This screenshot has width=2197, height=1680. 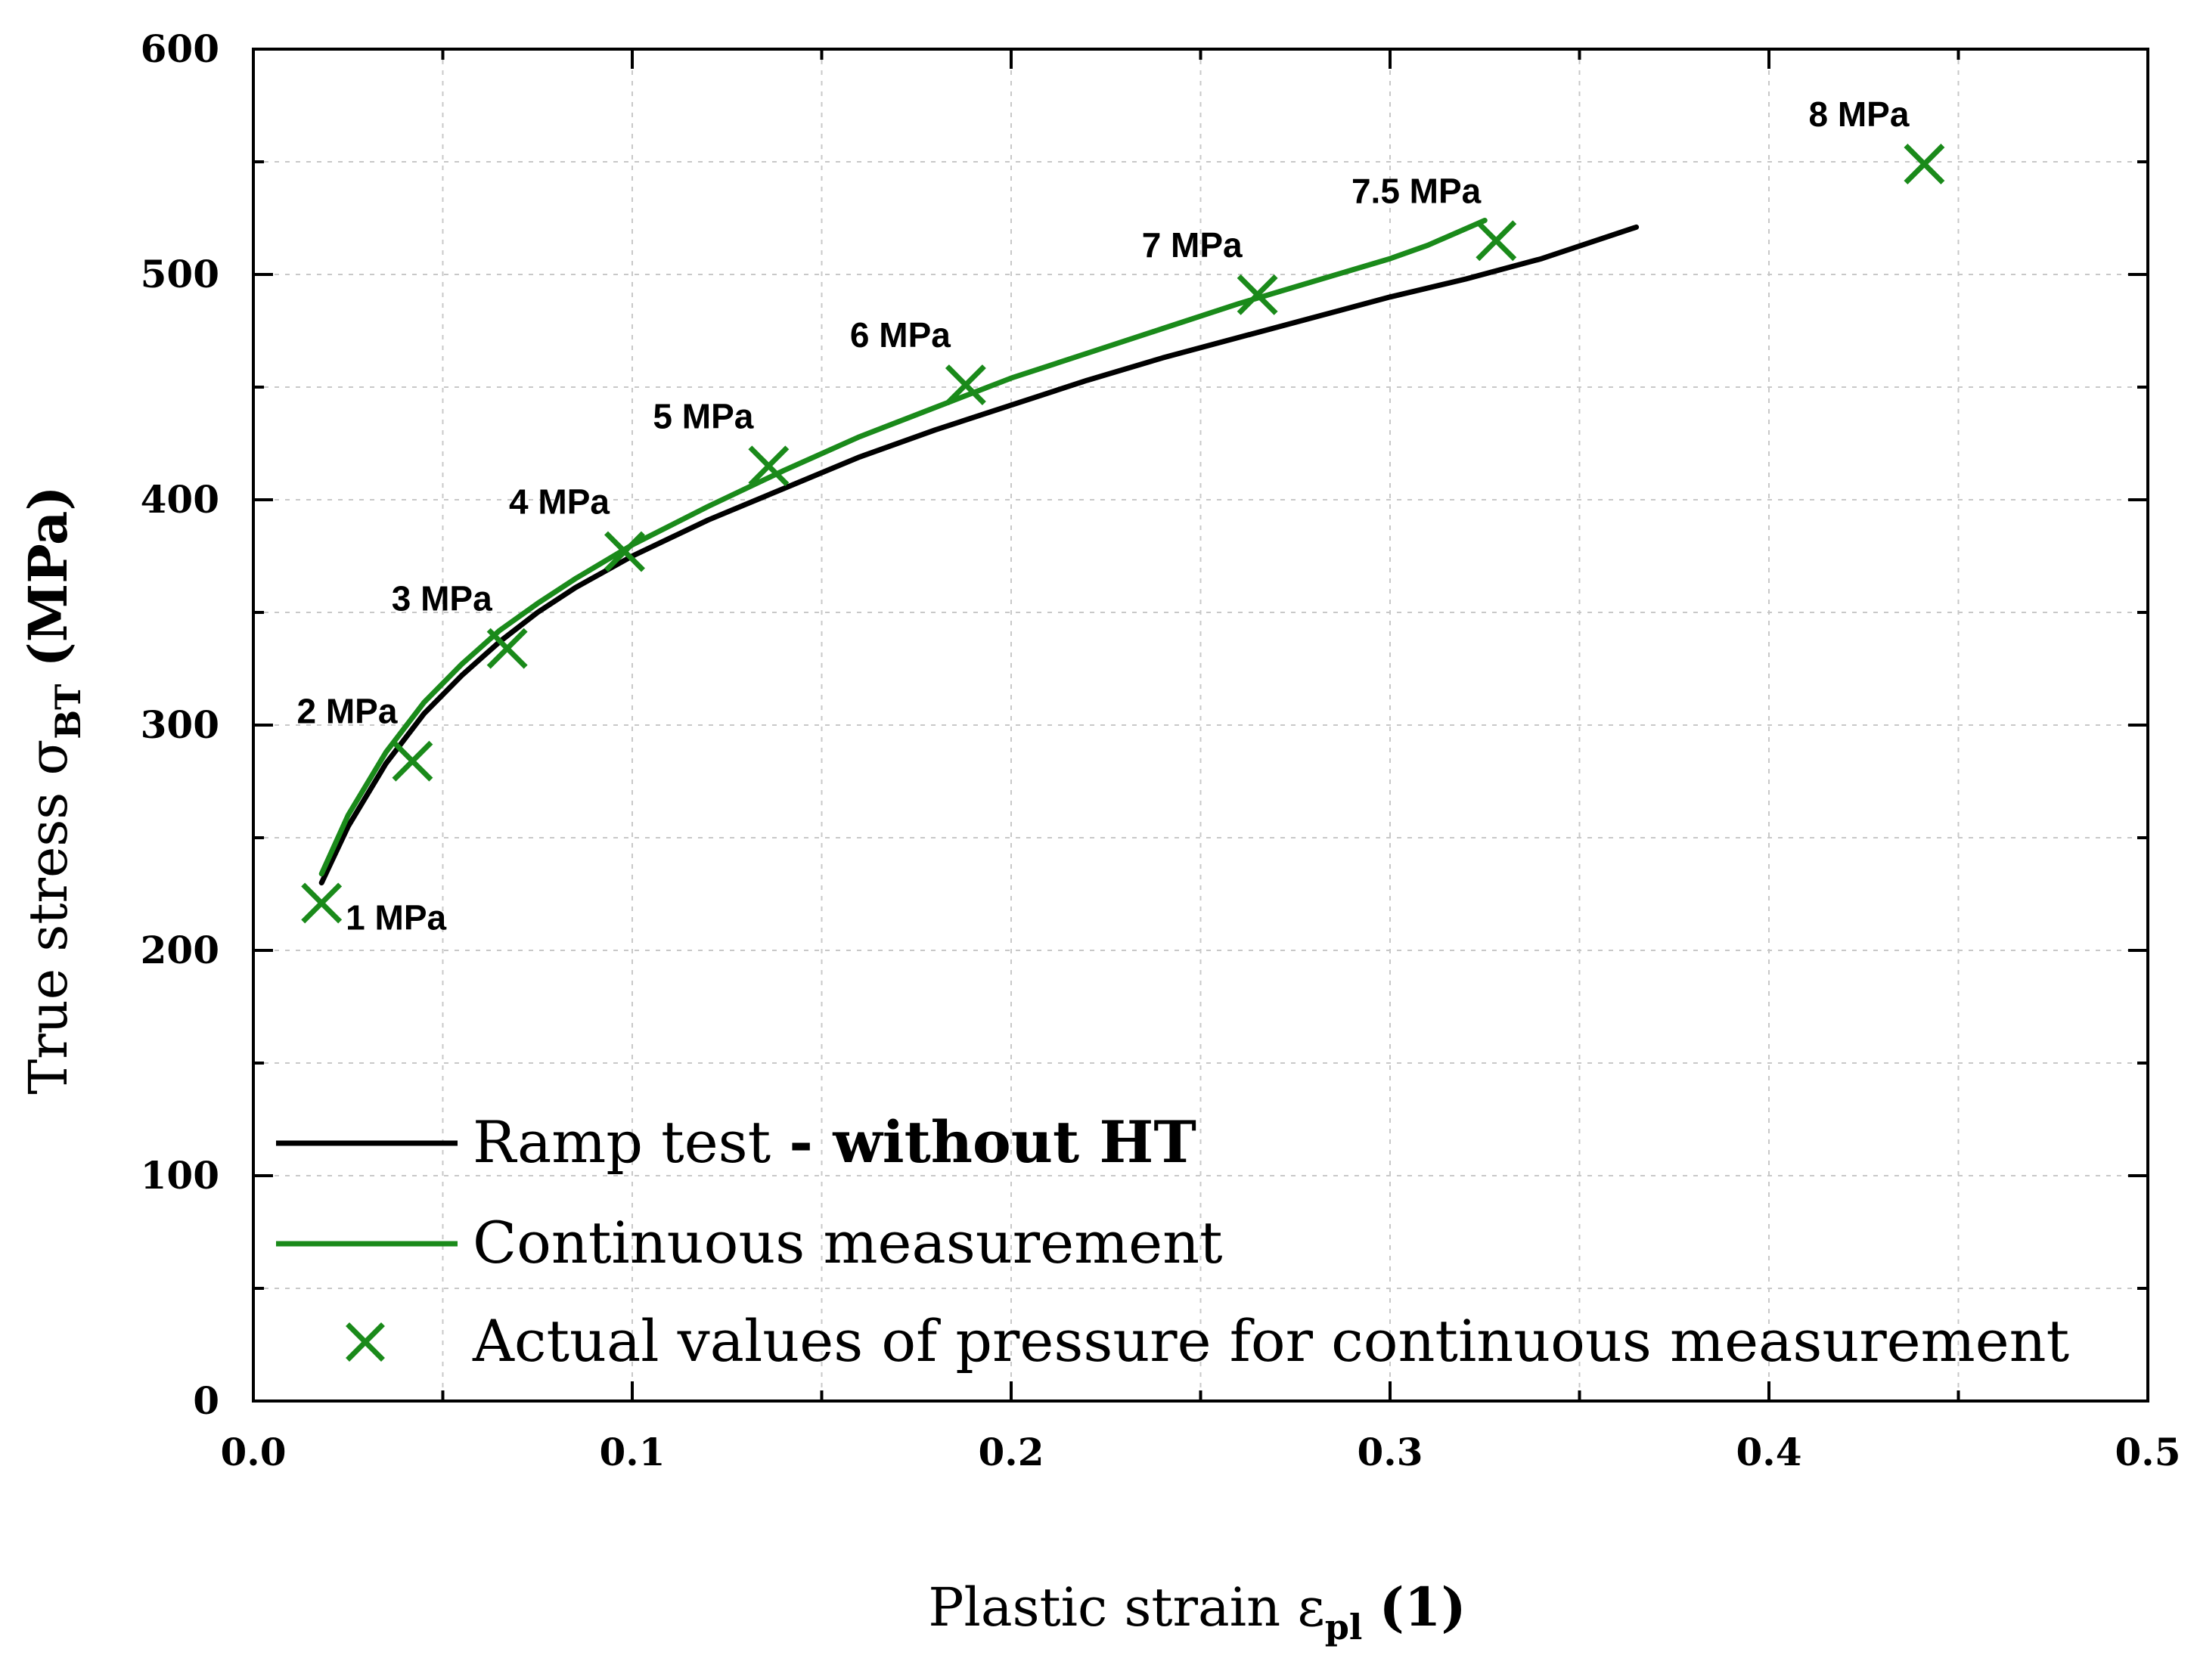 I want to click on legend-label-text: Ramp test, so click(x=631, y=1142).